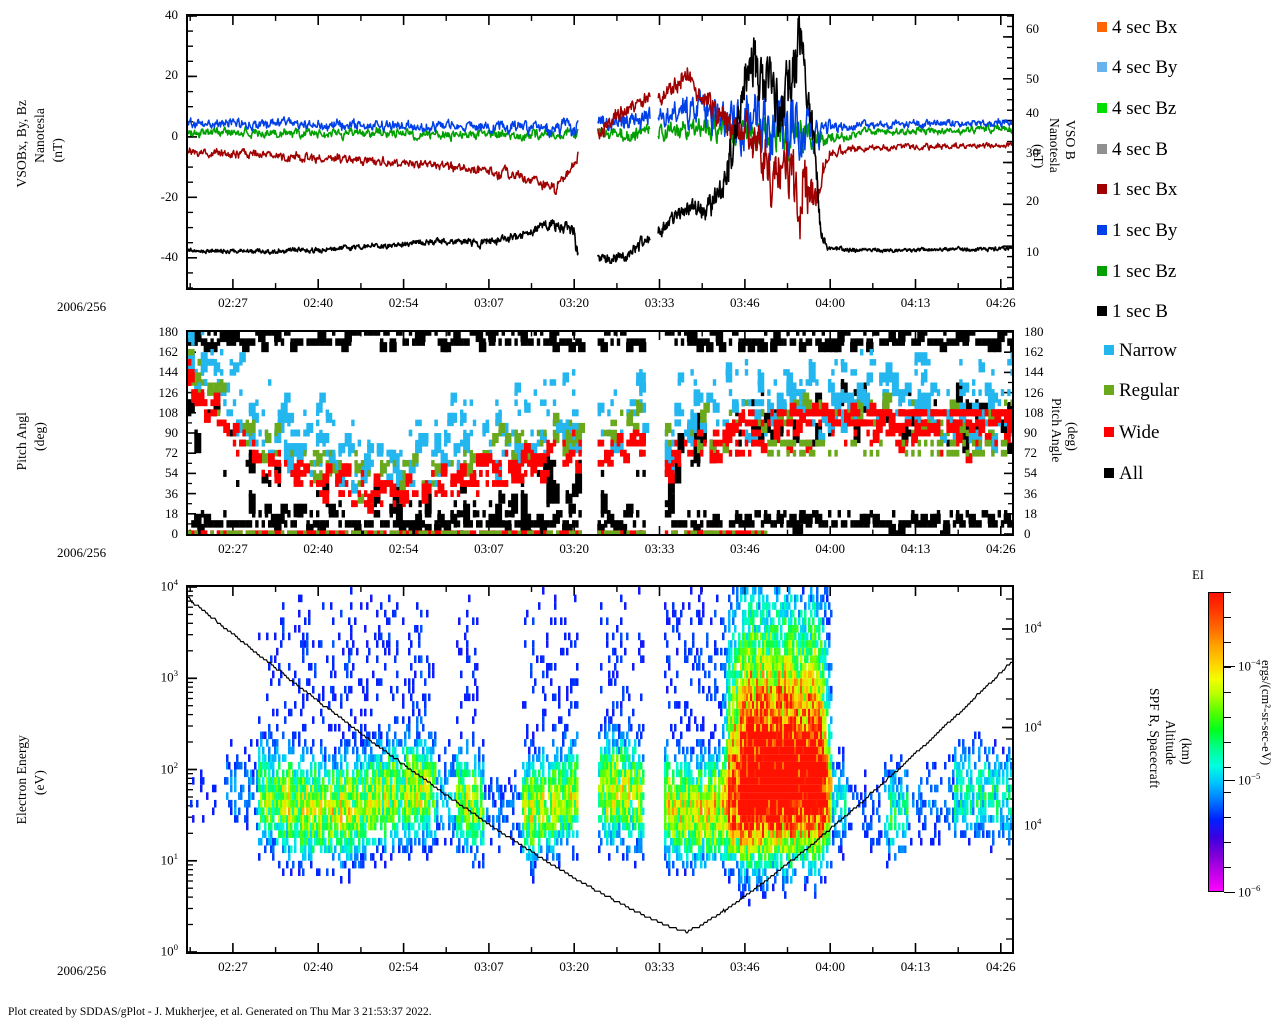 This screenshot has height=1024, width=1280. What do you see at coordinates (1137, 67) in the screenshot?
I see `legend-item: 4 sec By` at bounding box center [1137, 67].